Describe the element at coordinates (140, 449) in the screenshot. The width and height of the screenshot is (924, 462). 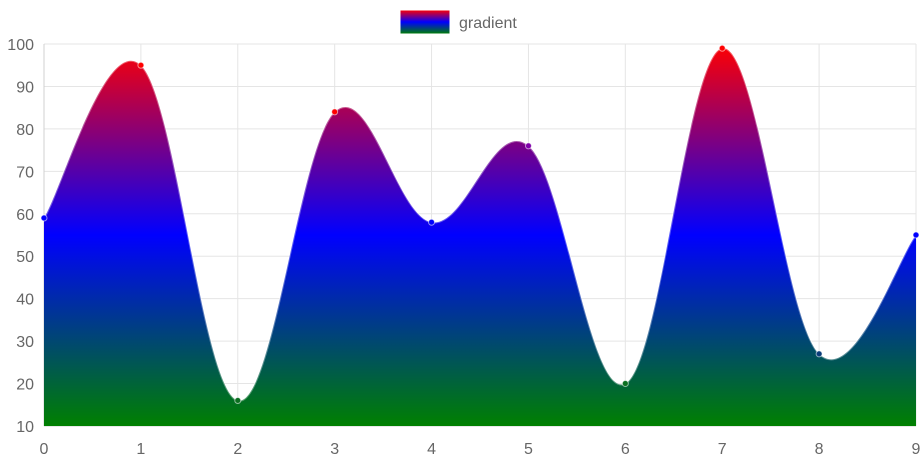
I see `x-tick-label: 1` at that location.